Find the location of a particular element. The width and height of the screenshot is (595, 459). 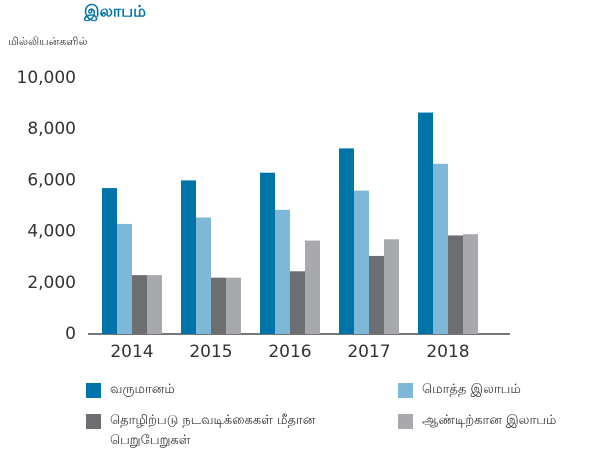

y-tick-label: 2,000 is located at coordinates (51, 283).